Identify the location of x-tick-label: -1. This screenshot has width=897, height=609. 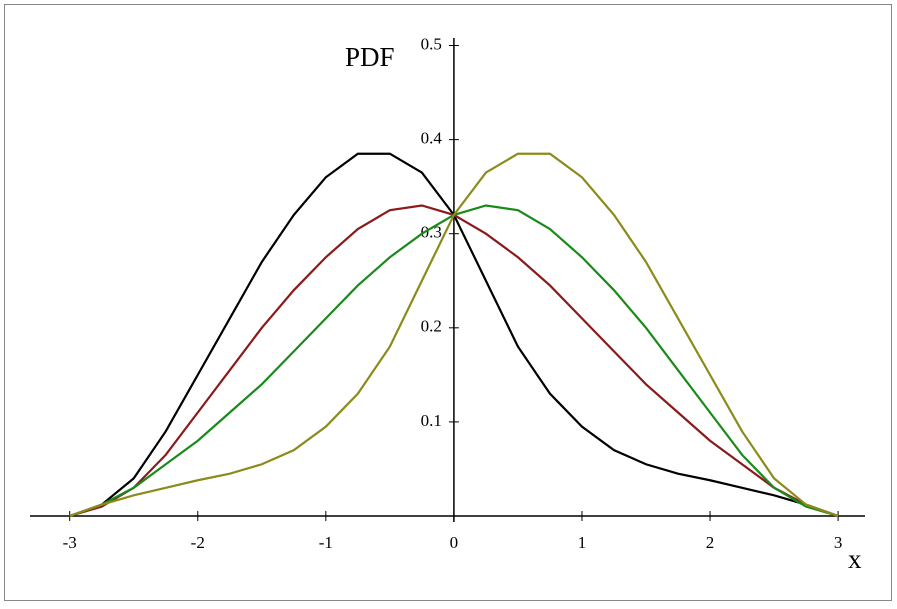
(326, 542).